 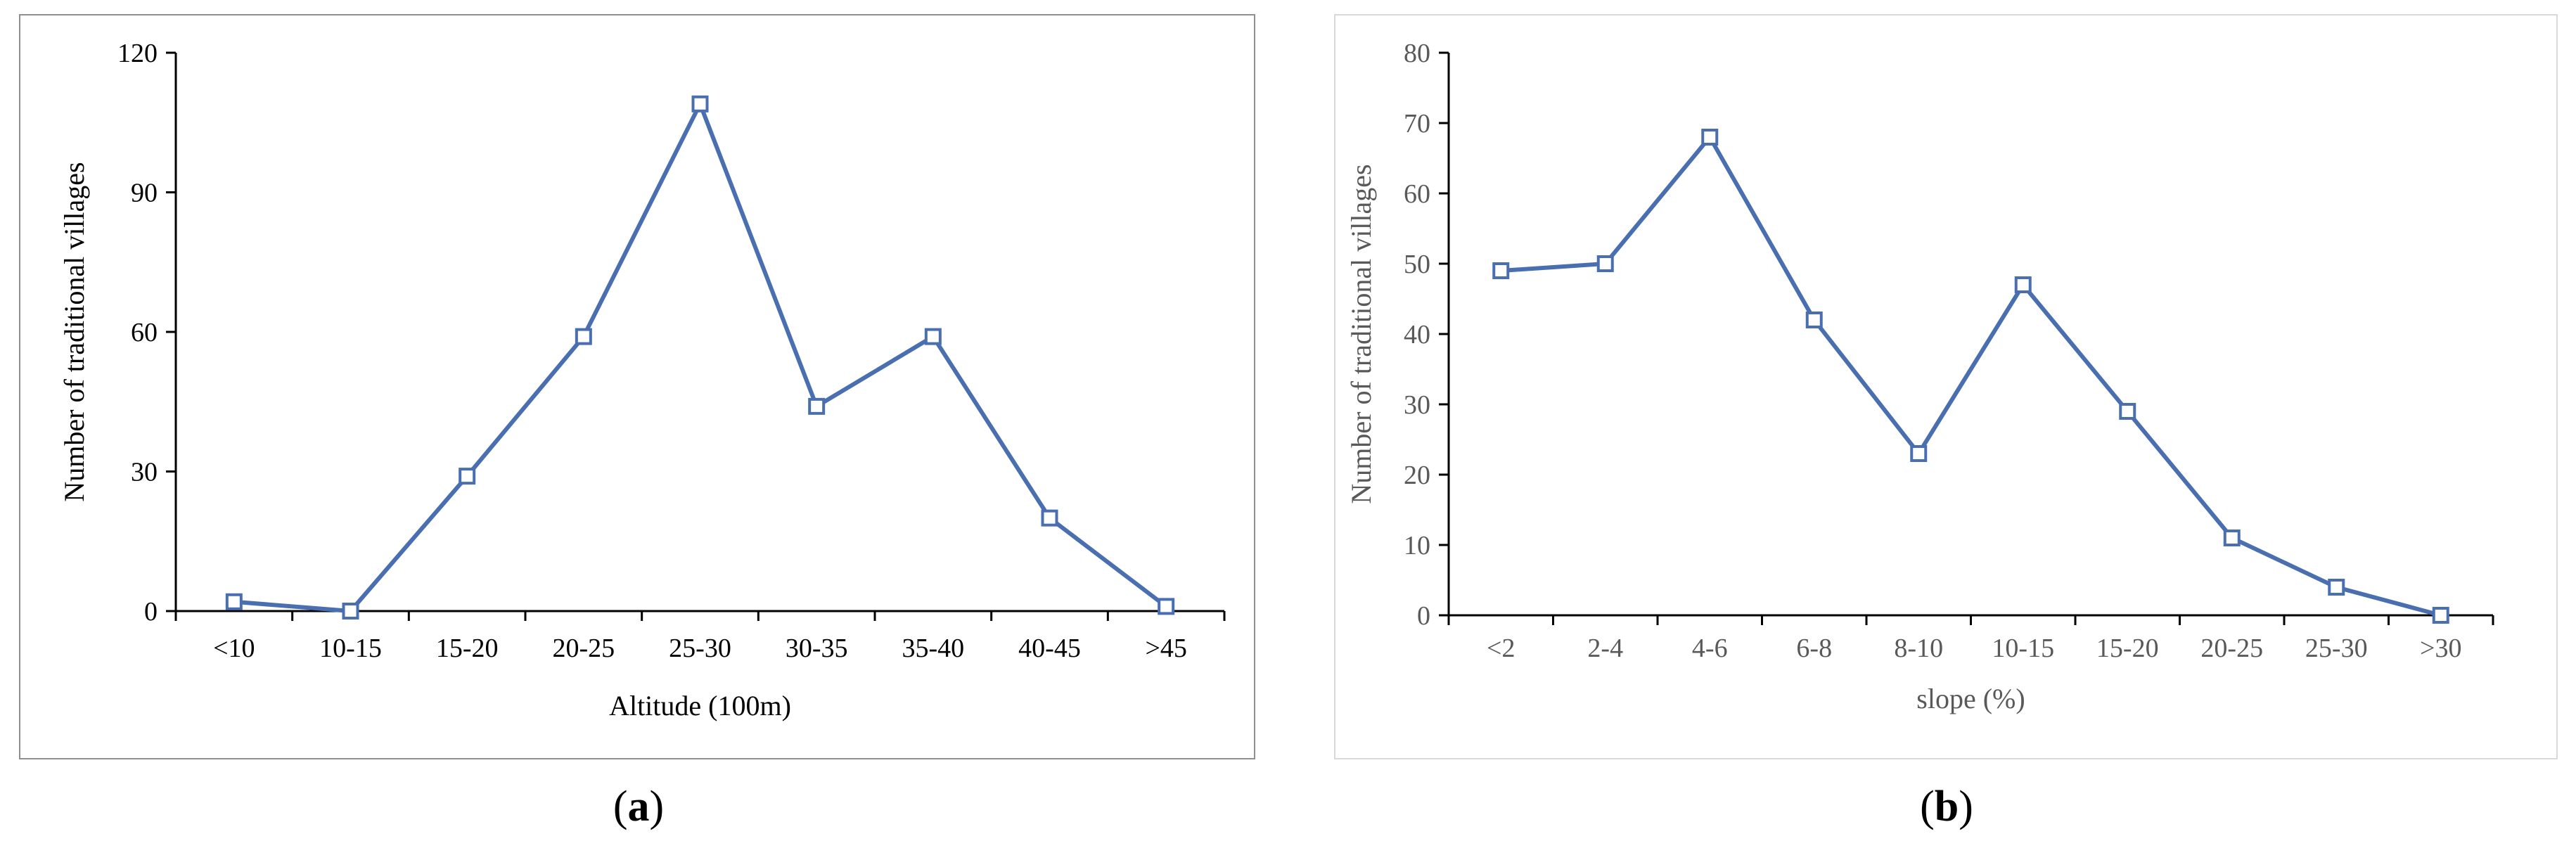 What do you see at coordinates (1417, 124) in the screenshot?
I see `y-tick-label: 70` at bounding box center [1417, 124].